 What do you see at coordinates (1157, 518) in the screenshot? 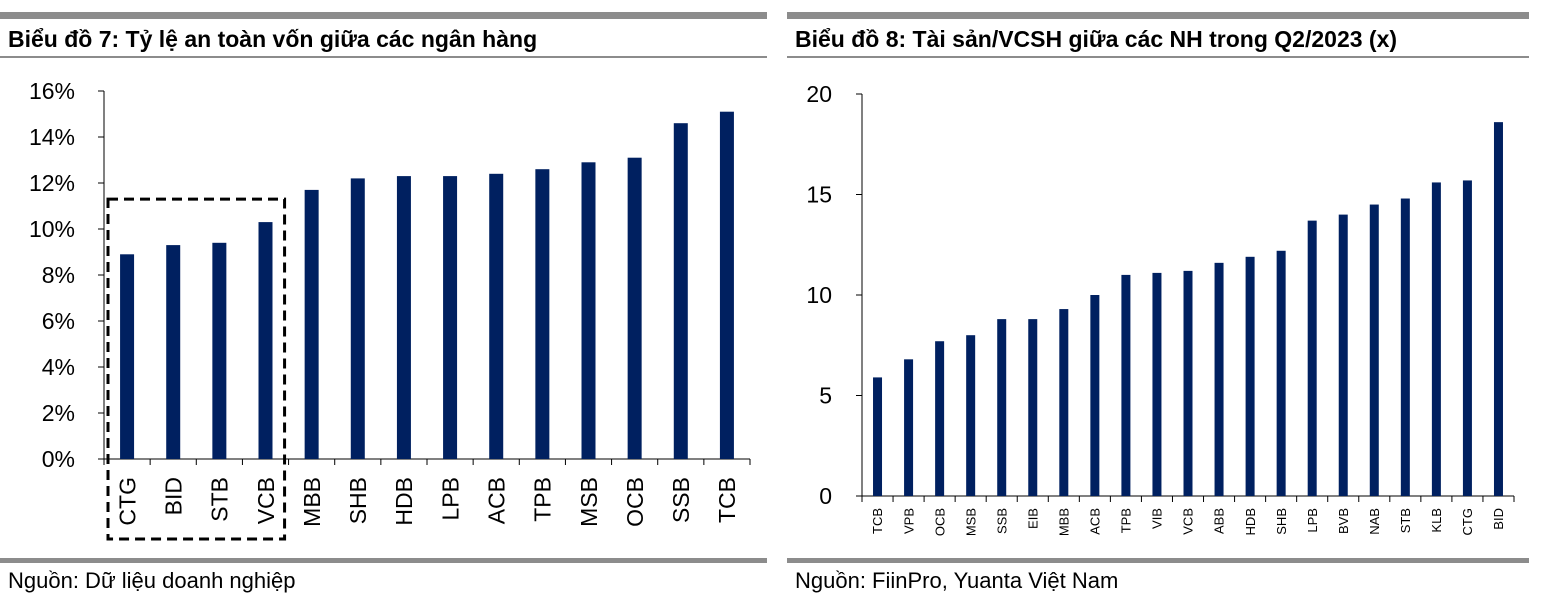
I see `x-tick-label: VIB` at bounding box center [1157, 518].